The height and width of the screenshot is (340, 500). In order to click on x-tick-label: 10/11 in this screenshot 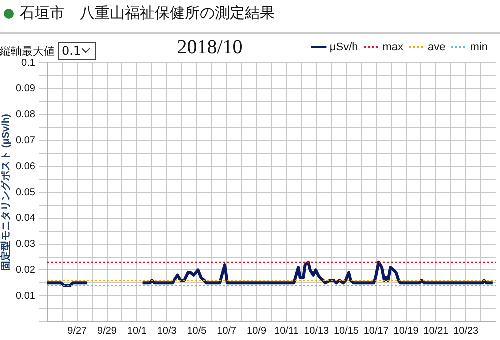, I will do `click(287, 331)`.